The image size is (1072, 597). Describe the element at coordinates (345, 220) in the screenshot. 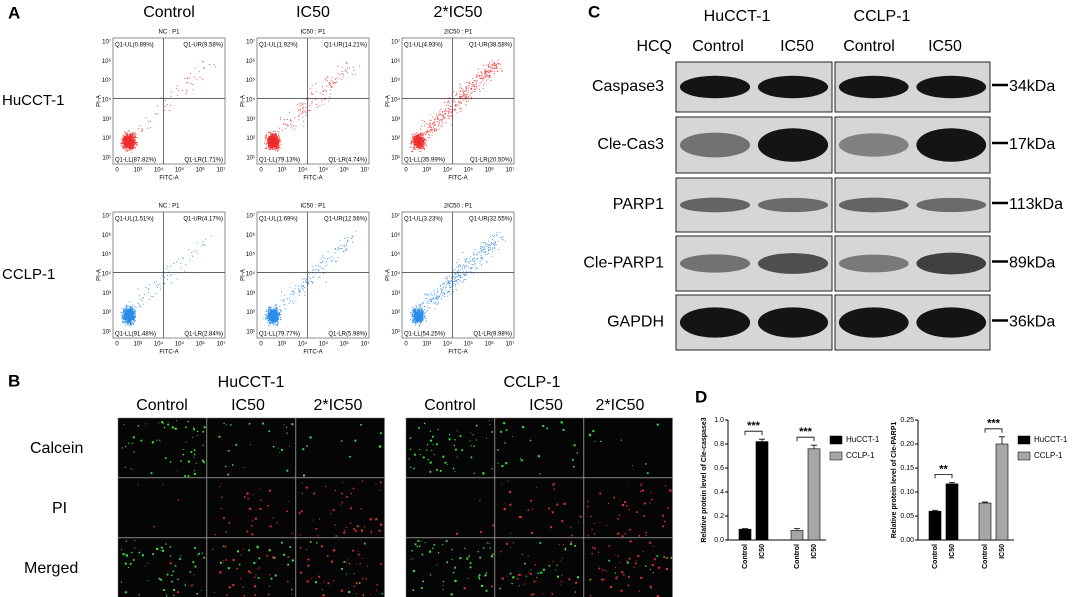

I see `quadrant-label: Q1-UR(12.56%)` at that location.